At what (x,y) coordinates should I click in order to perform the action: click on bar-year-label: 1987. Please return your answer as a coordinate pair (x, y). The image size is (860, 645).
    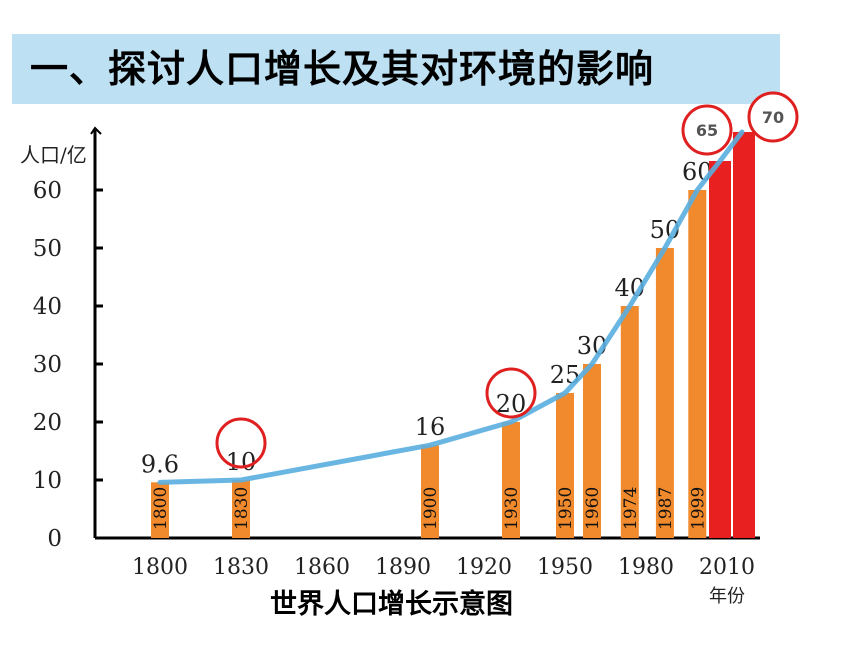
    Looking at the image, I should click on (666, 508).